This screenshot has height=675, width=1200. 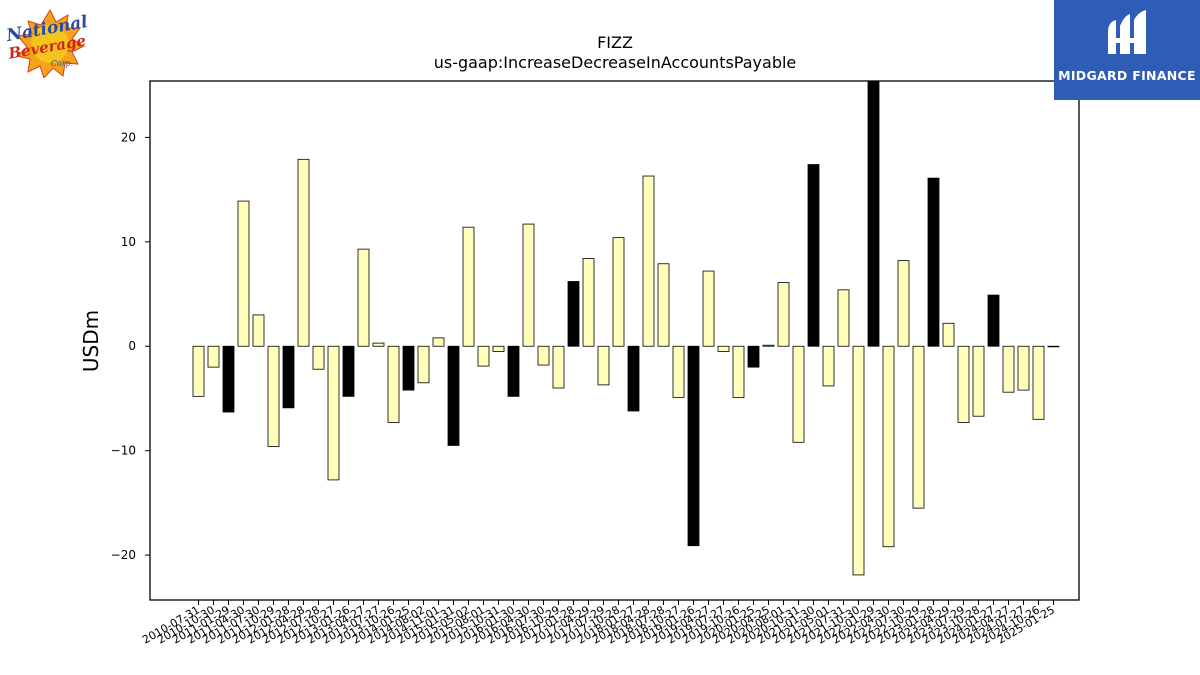 What do you see at coordinates (123, 451) in the screenshot?
I see `y-tick-label: −10` at bounding box center [123, 451].